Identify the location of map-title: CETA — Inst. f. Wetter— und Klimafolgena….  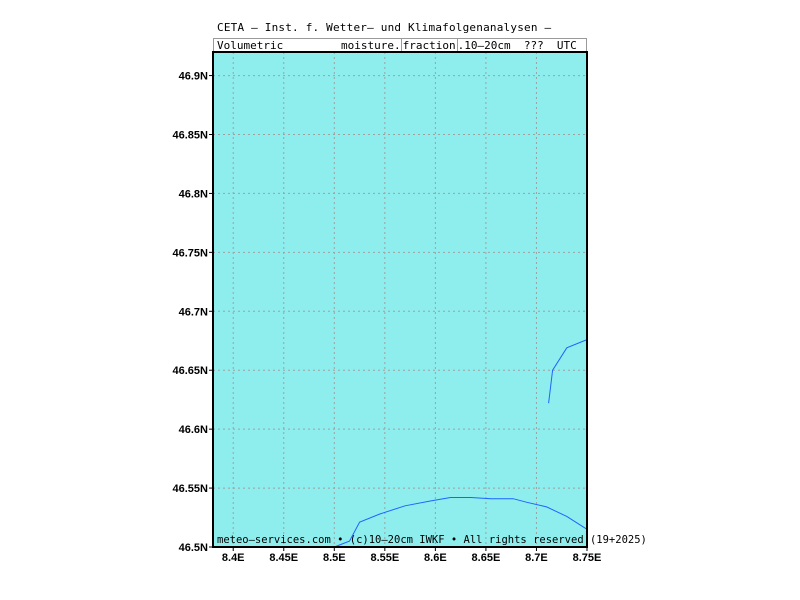
(384, 27).